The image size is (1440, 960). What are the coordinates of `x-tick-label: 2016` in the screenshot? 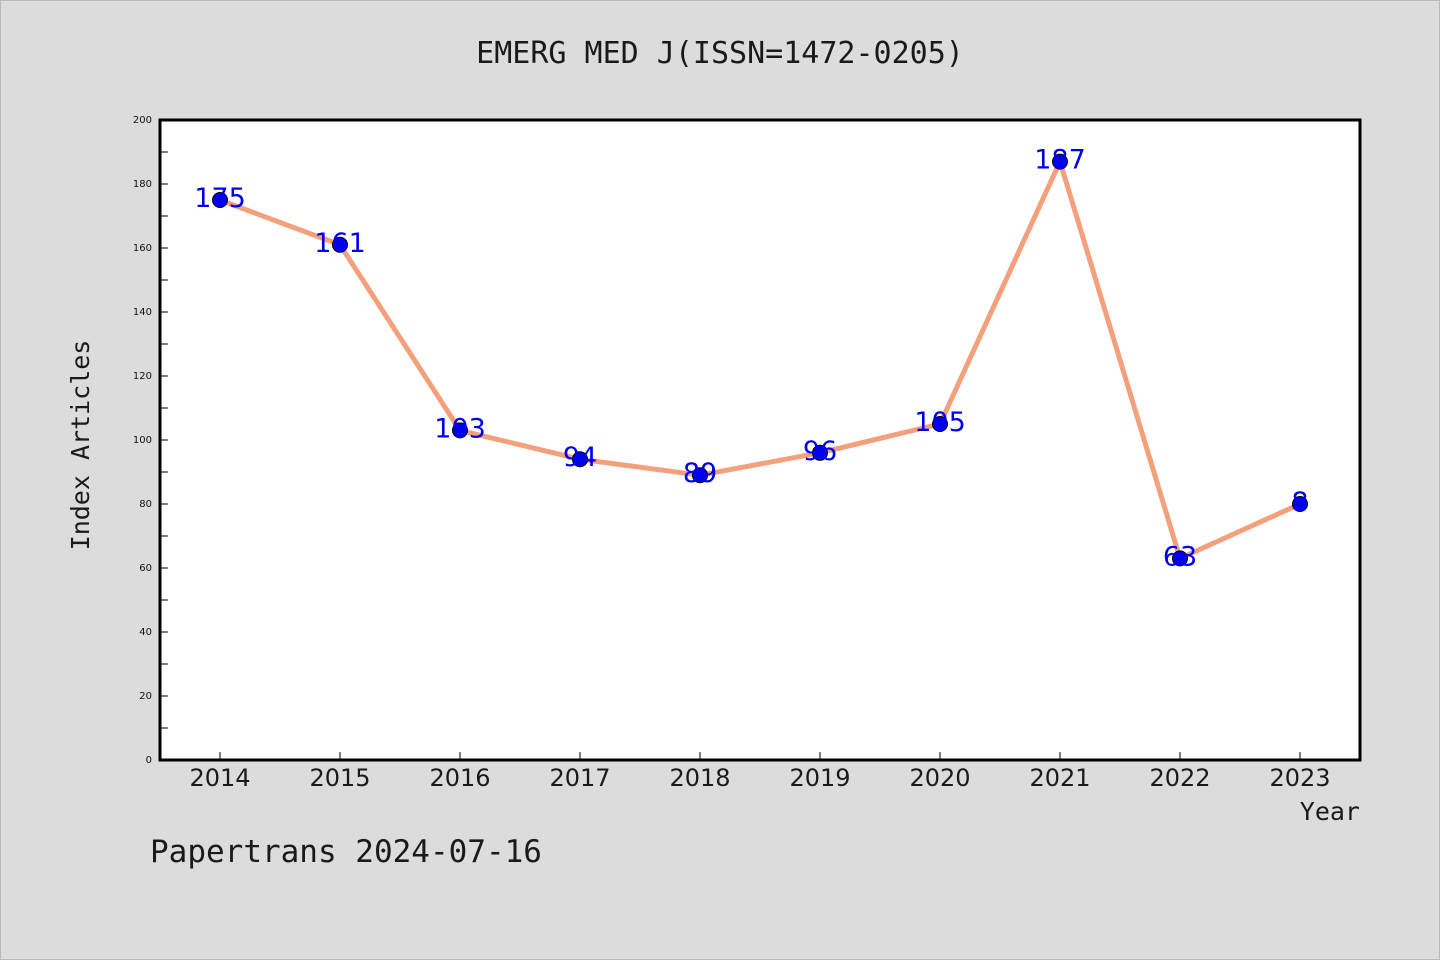 It's located at (459, 778).